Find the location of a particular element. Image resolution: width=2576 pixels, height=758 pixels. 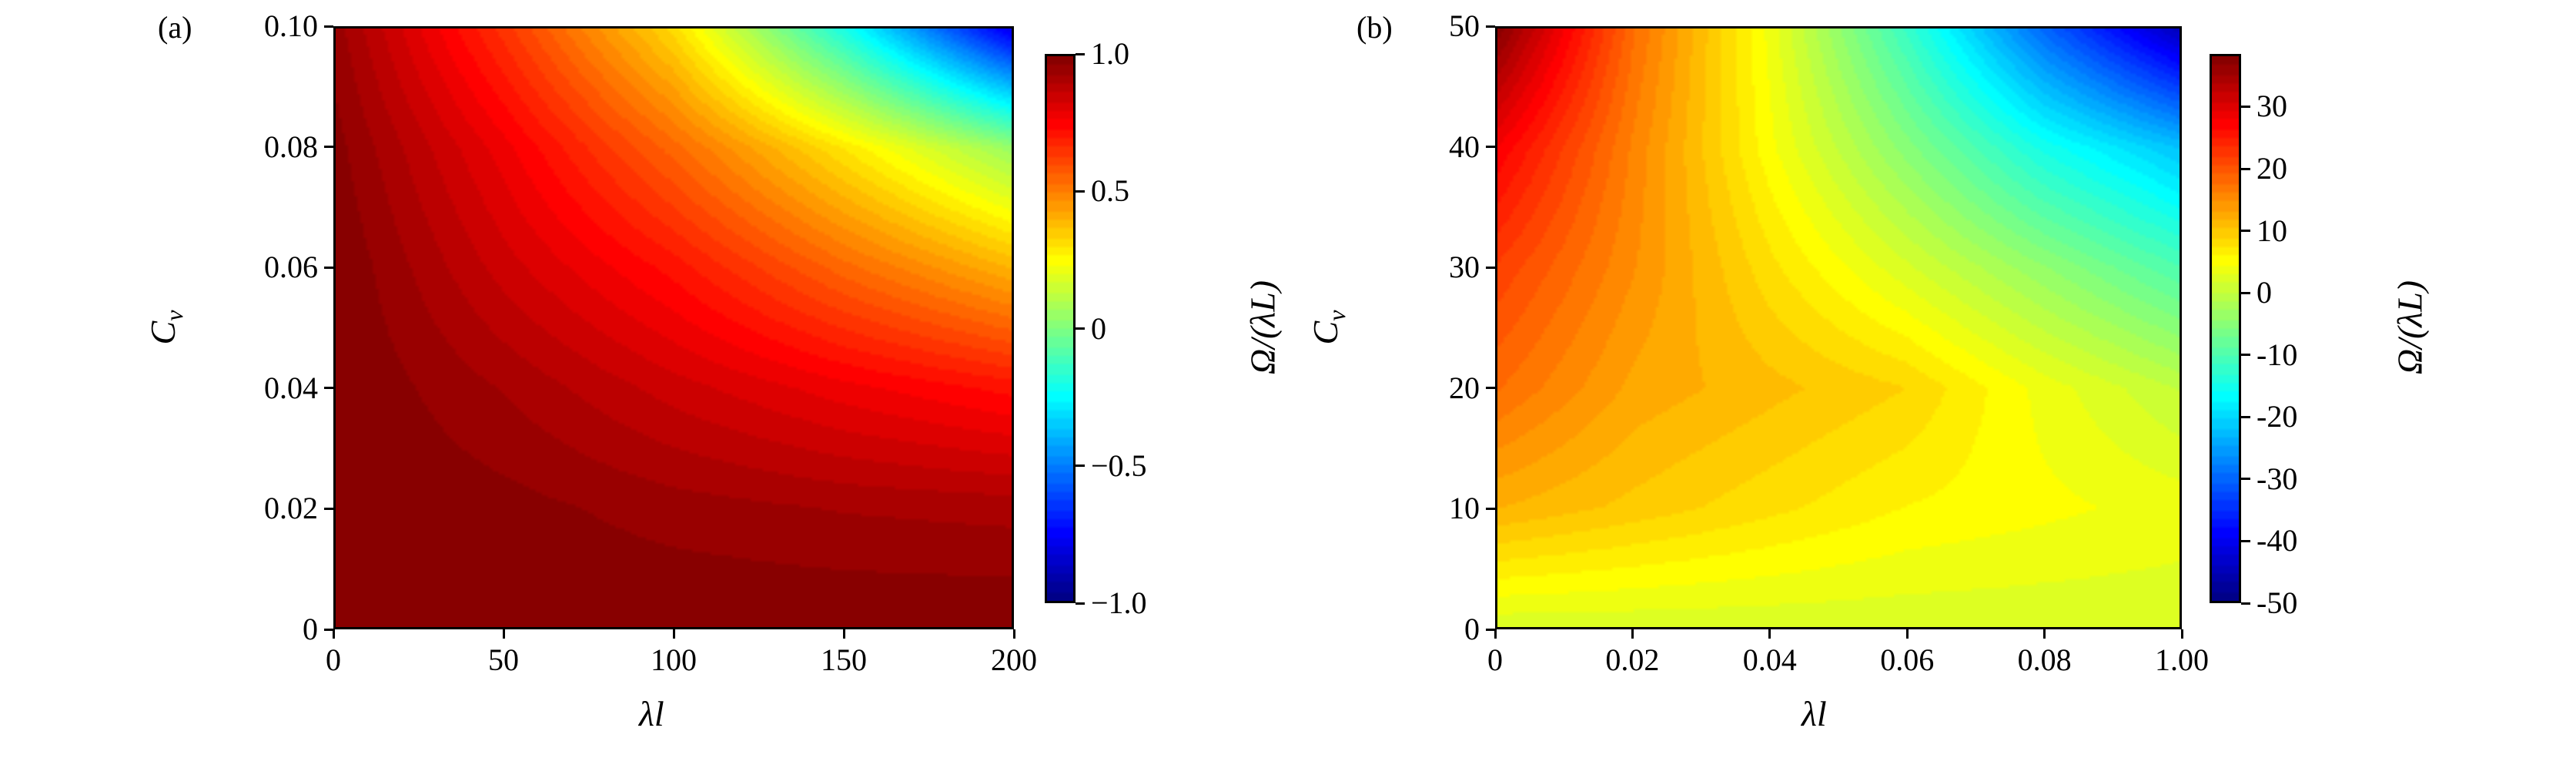

x-tick-label: 50 is located at coordinates (503, 660).